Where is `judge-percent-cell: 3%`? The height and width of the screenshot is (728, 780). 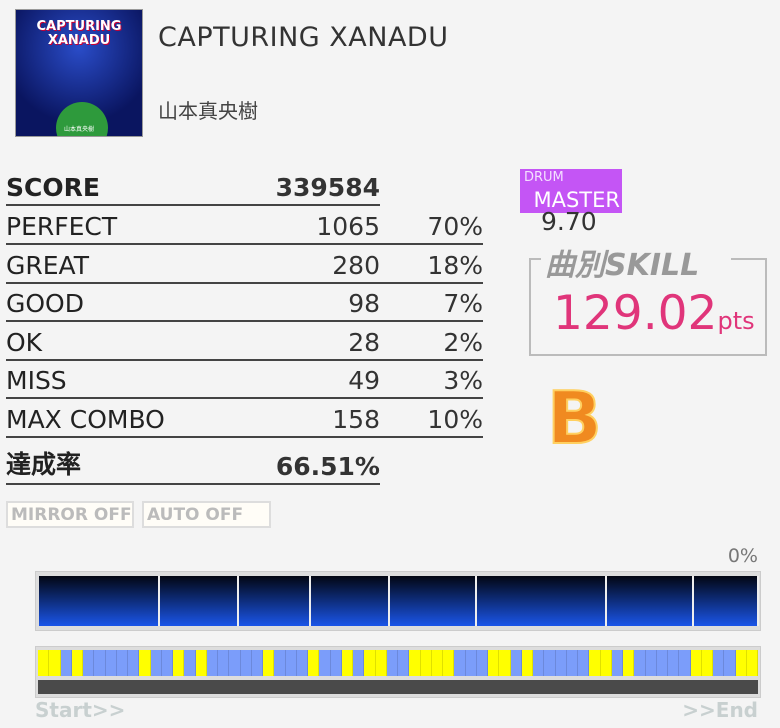
judge-percent-cell: 3% is located at coordinates (431, 379).